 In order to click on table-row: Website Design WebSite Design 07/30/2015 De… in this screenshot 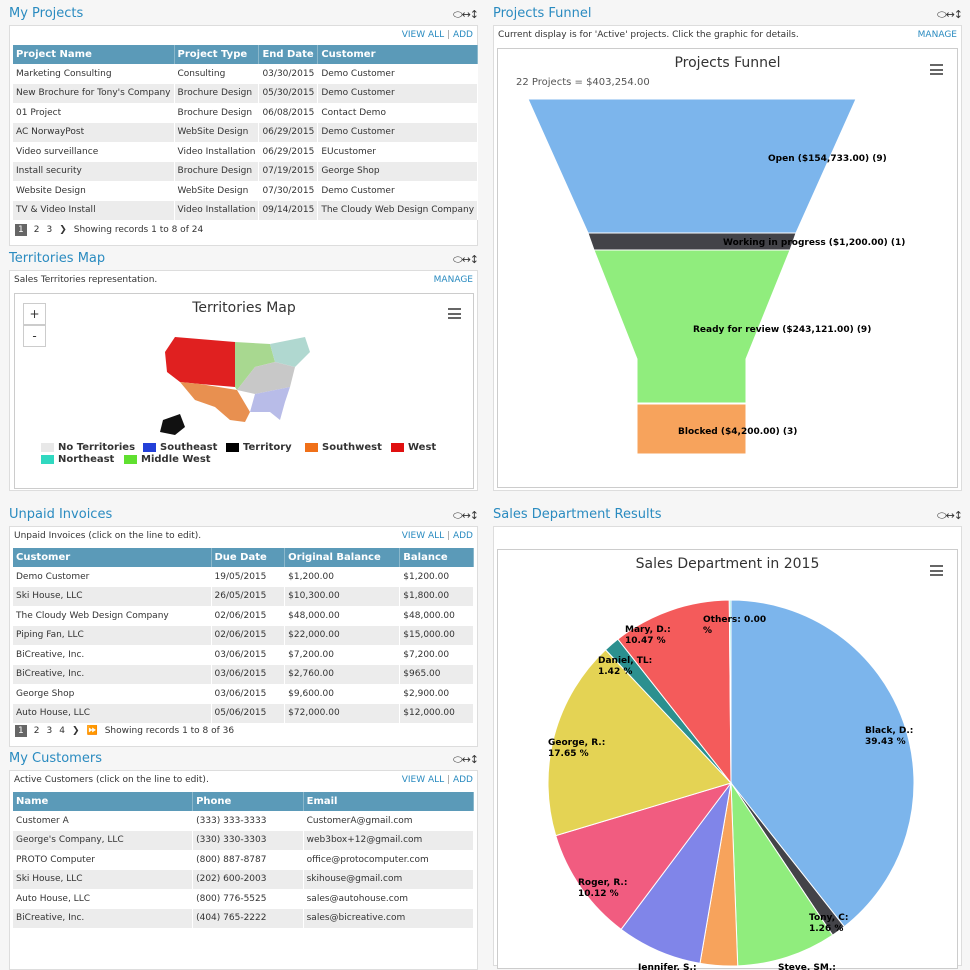, I will do `click(246, 191)`.